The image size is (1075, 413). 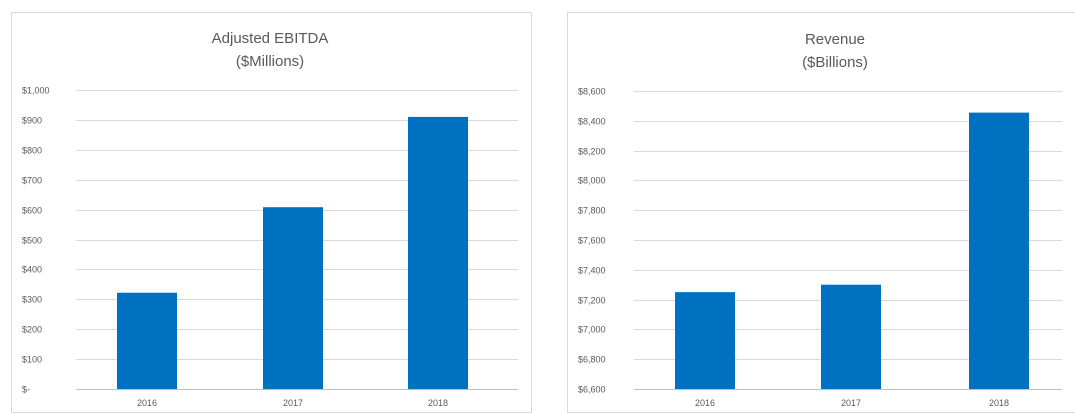 What do you see at coordinates (592, 330) in the screenshot?
I see `y-tick-label: $7,000` at bounding box center [592, 330].